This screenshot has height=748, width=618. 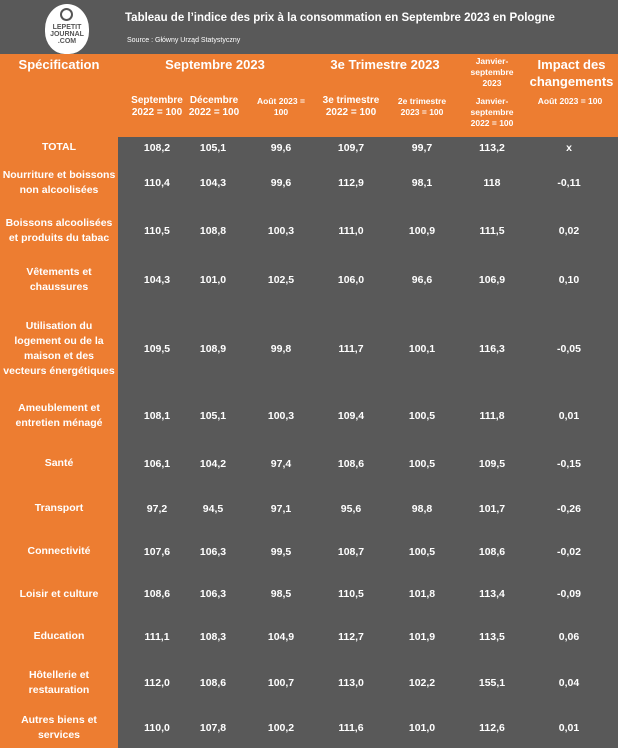 I want to click on cell-value: 99,8, so click(x=281, y=348).